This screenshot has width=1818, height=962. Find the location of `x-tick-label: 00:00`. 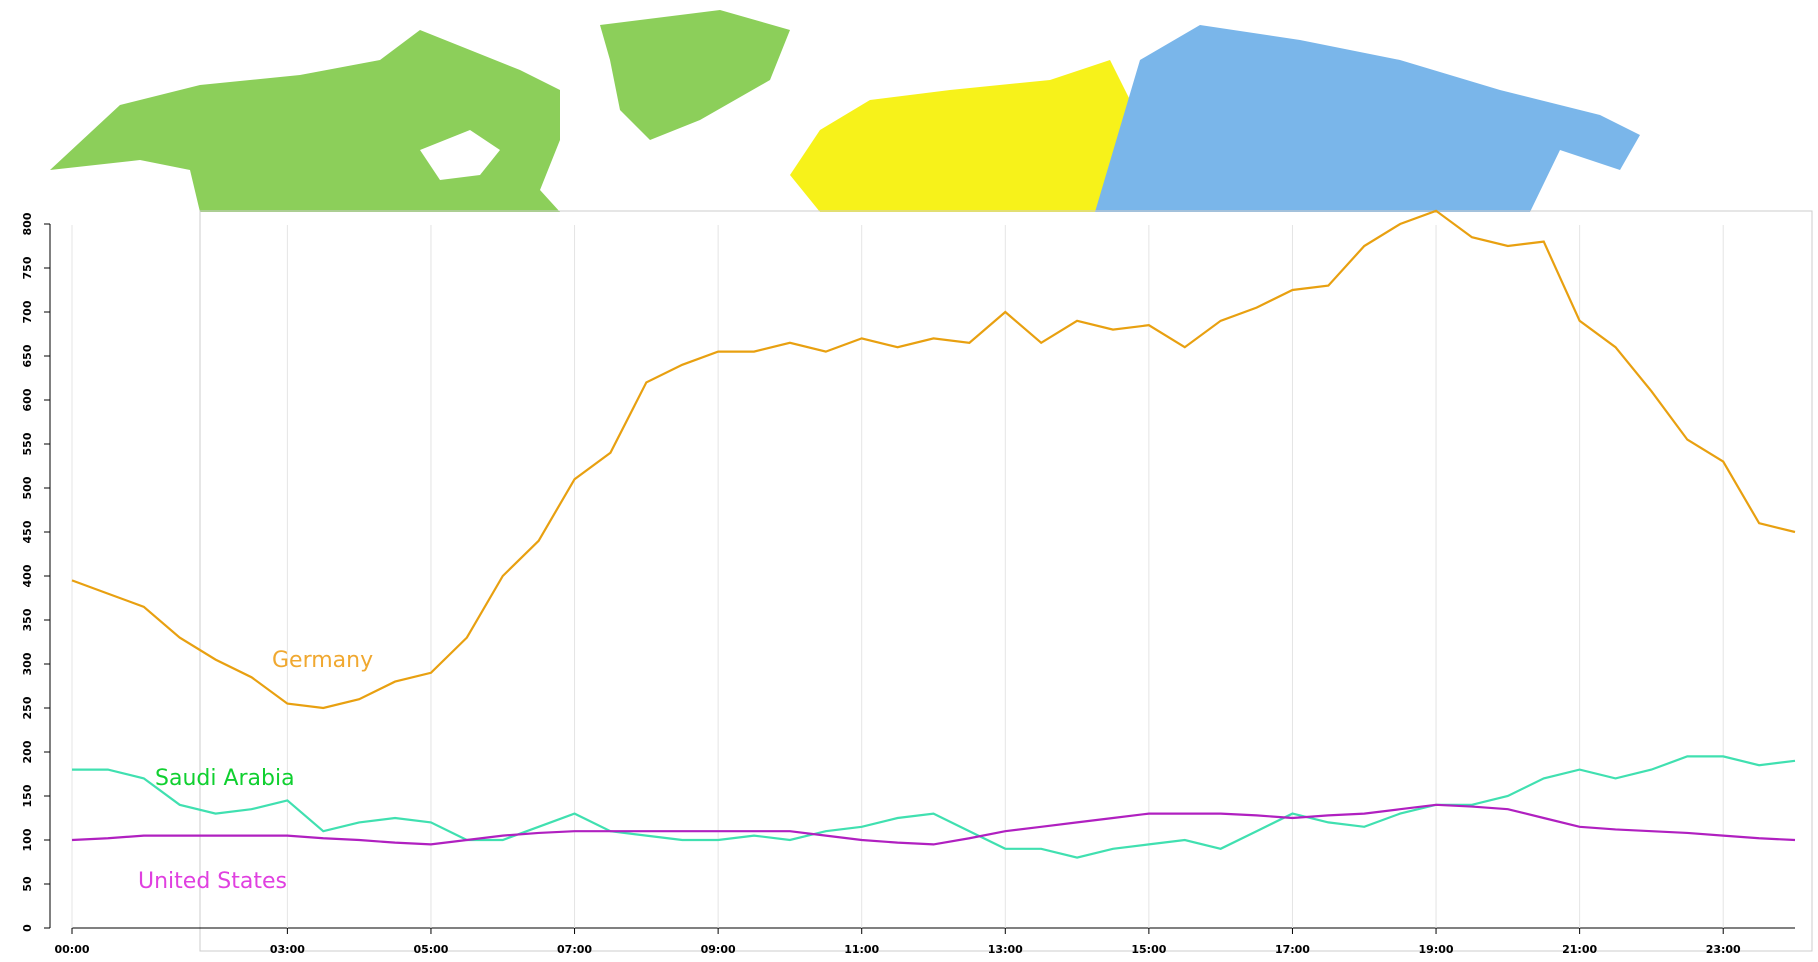

x-tick-label: 00:00 is located at coordinates (71, 949).